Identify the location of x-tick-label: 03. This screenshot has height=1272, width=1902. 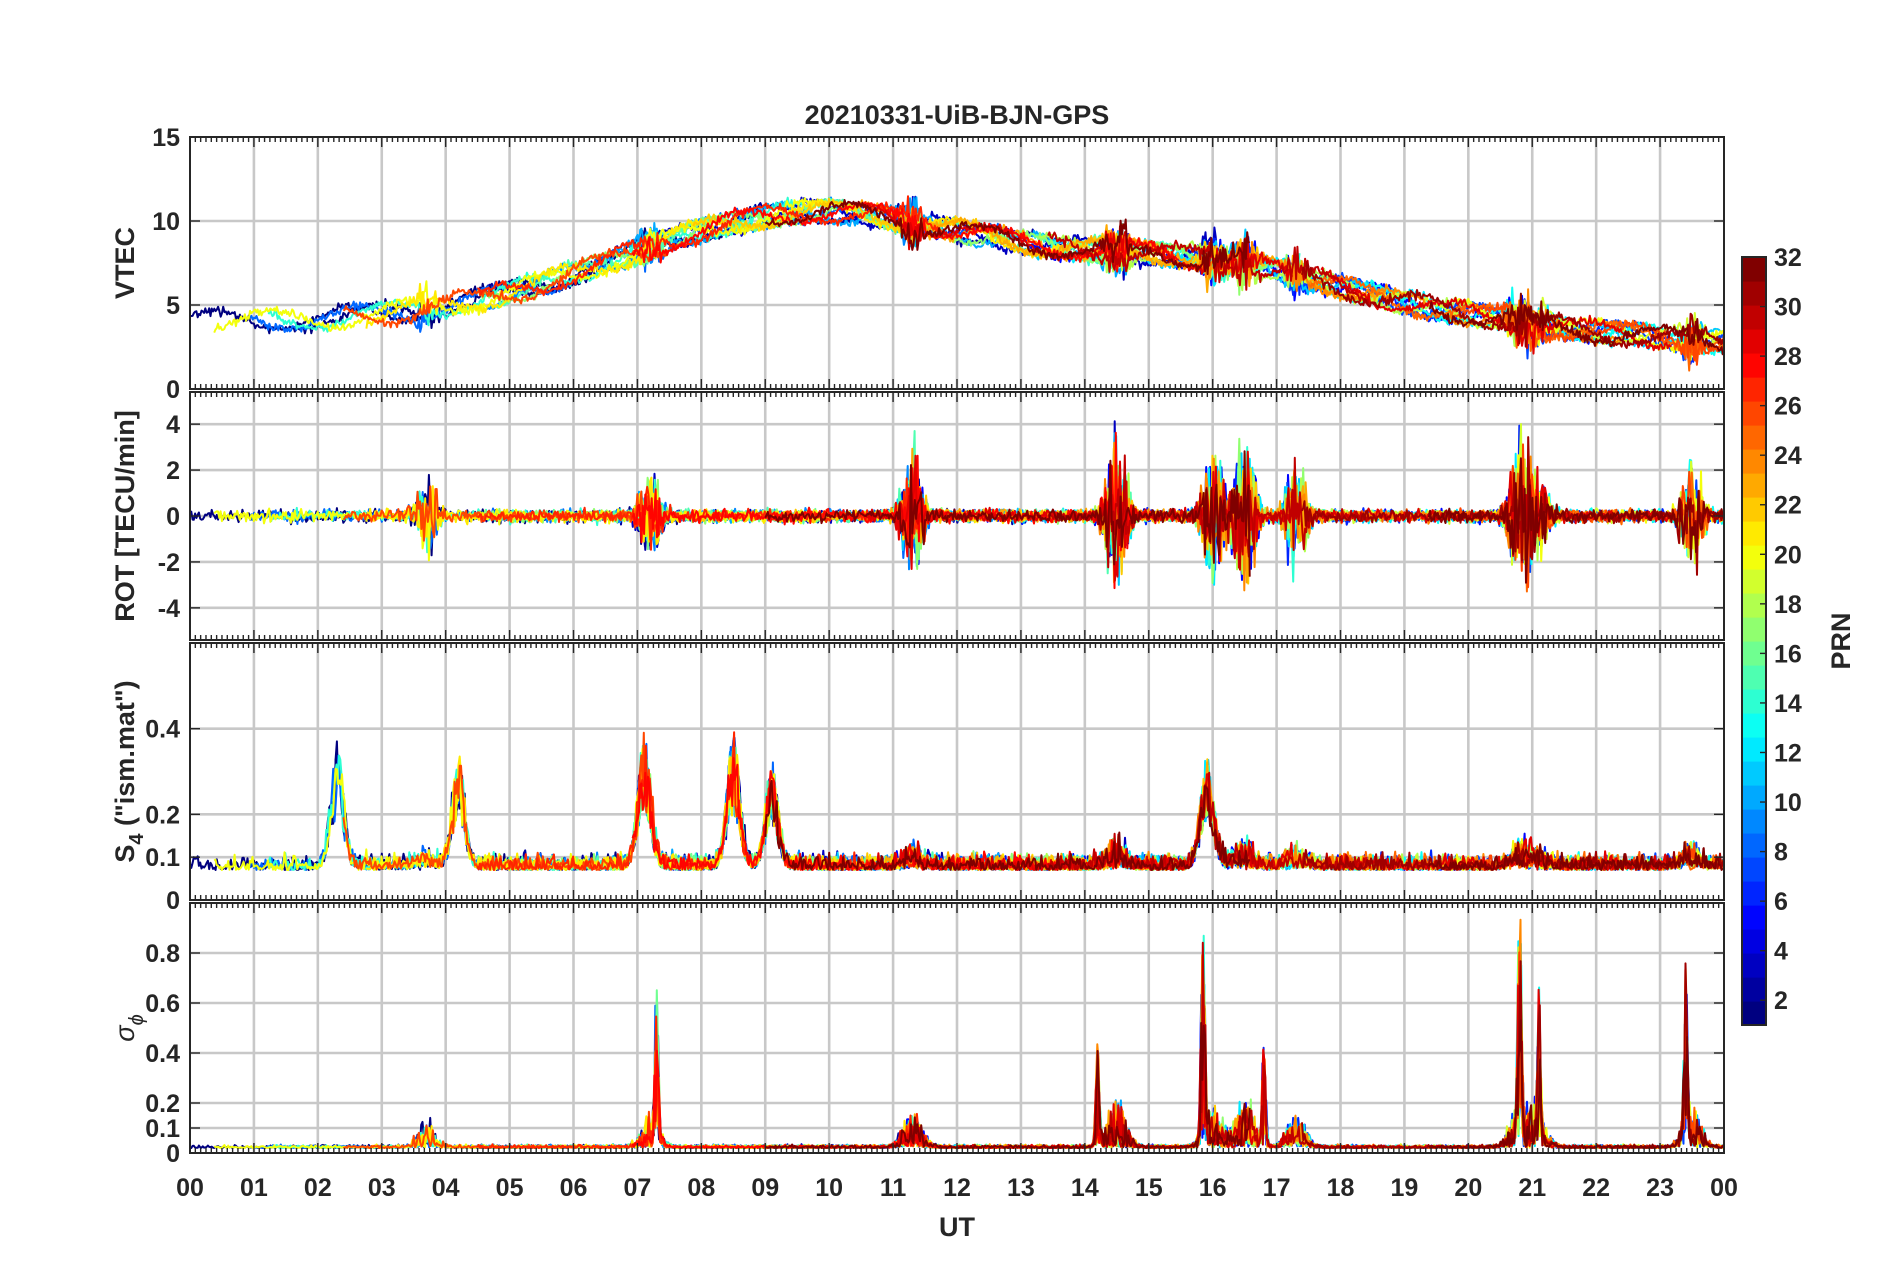
(382, 1188).